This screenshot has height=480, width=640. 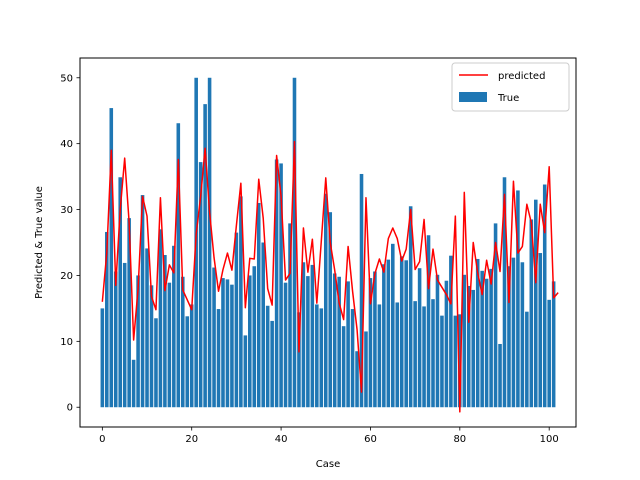 What do you see at coordinates (66, 78) in the screenshot?
I see `y-tick-label-50: 50` at bounding box center [66, 78].